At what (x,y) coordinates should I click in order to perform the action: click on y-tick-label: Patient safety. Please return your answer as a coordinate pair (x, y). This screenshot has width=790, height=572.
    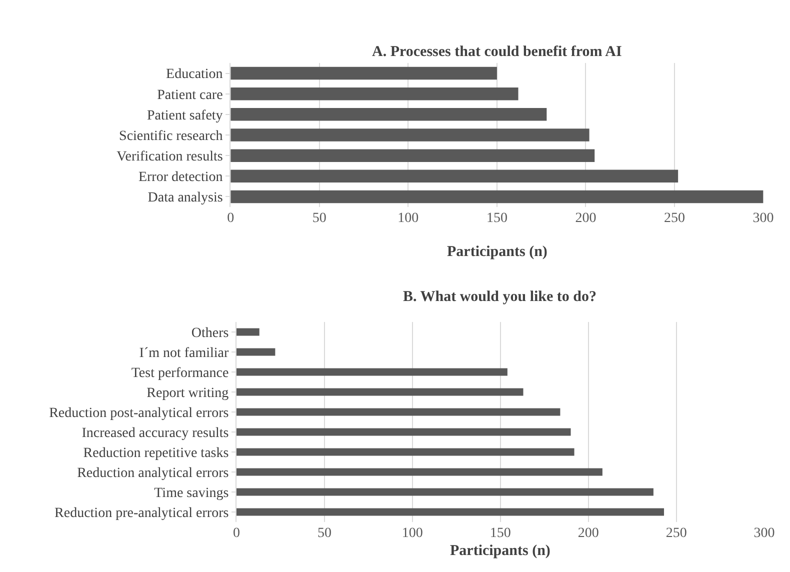
    Looking at the image, I should click on (185, 116).